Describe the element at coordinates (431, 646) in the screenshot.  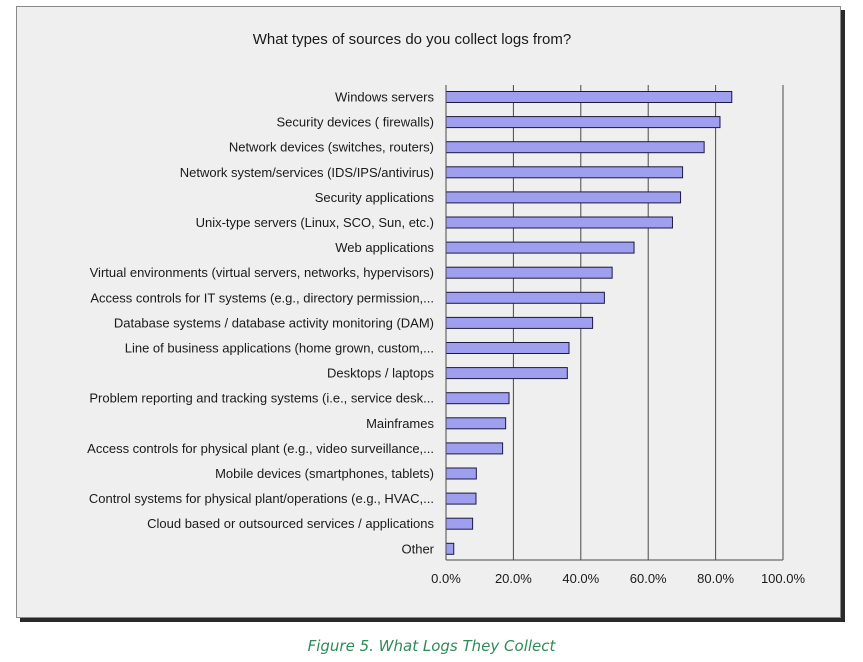
I see `figure-caption: Figure 5. What Logs They Collect` at that location.